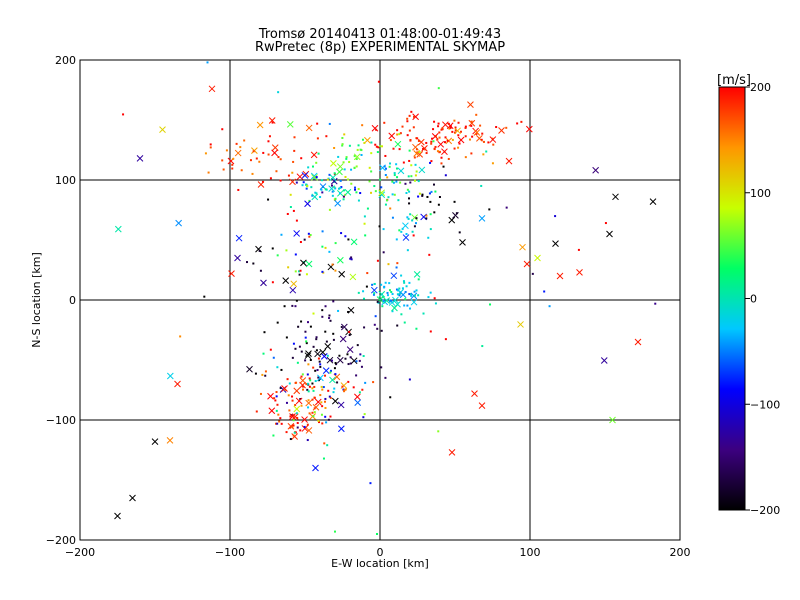 This screenshot has height=600, width=800. Describe the element at coordinates (65, 180) in the screenshot. I see `y-tick-label: 100` at that location.